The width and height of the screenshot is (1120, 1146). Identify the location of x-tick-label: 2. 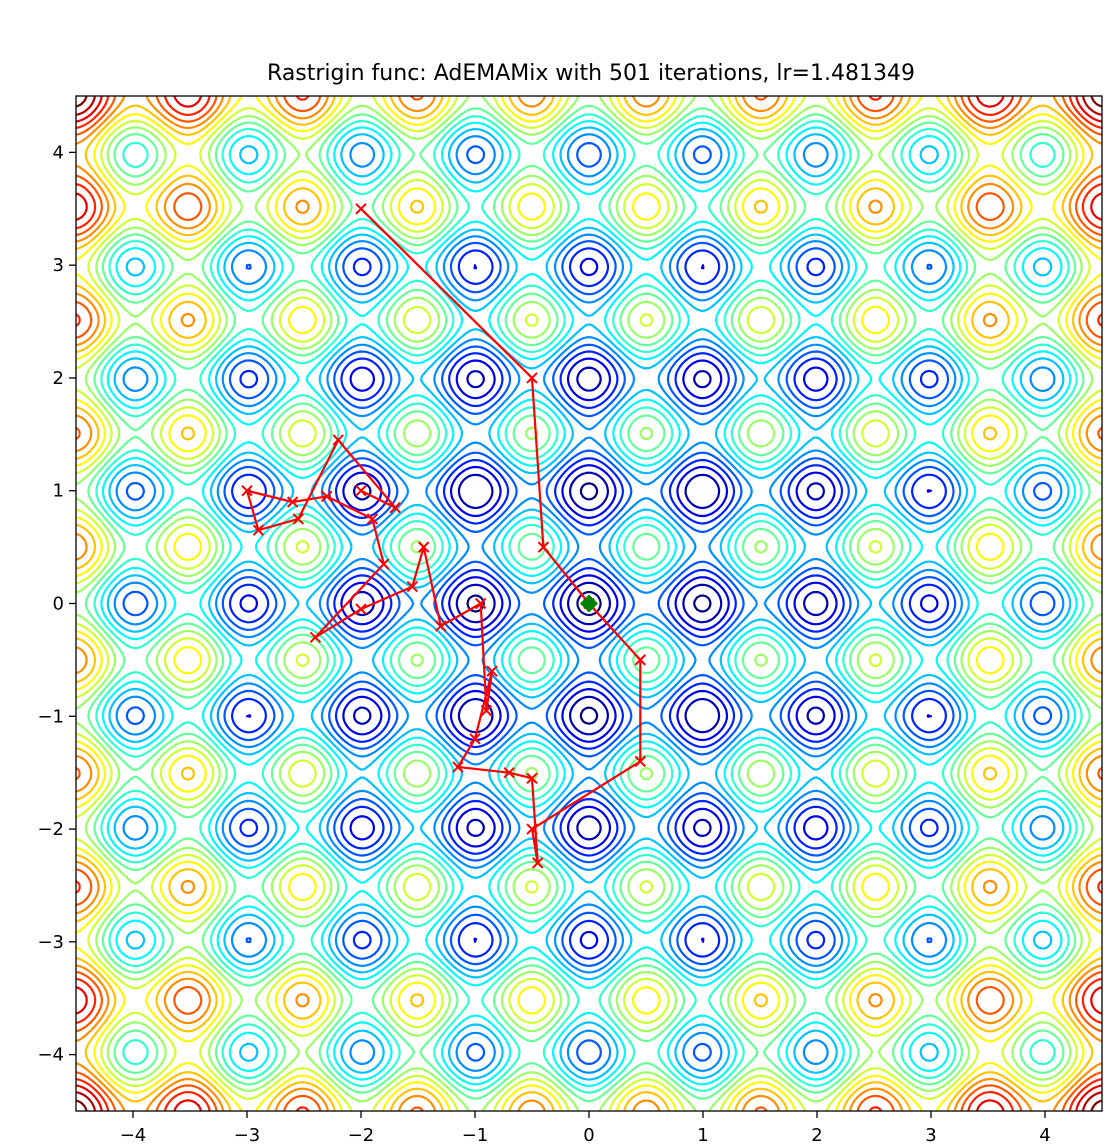
(816, 1135).